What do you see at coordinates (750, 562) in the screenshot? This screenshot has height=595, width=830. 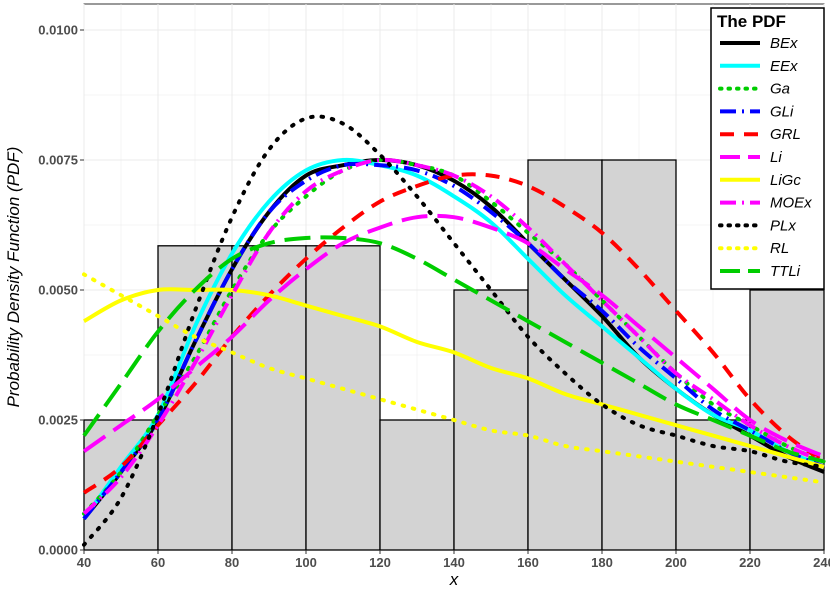 I see `x-tick-label: 220` at bounding box center [750, 562].